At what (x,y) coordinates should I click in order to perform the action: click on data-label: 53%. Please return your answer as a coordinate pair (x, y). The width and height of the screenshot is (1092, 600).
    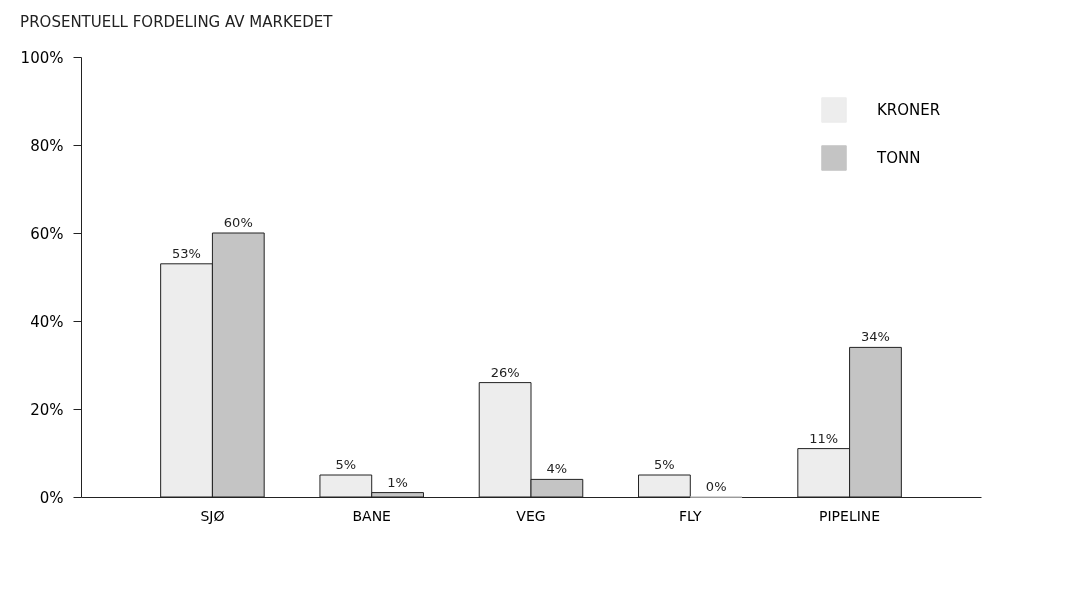
    Looking at the image, I should click on (186, 253).